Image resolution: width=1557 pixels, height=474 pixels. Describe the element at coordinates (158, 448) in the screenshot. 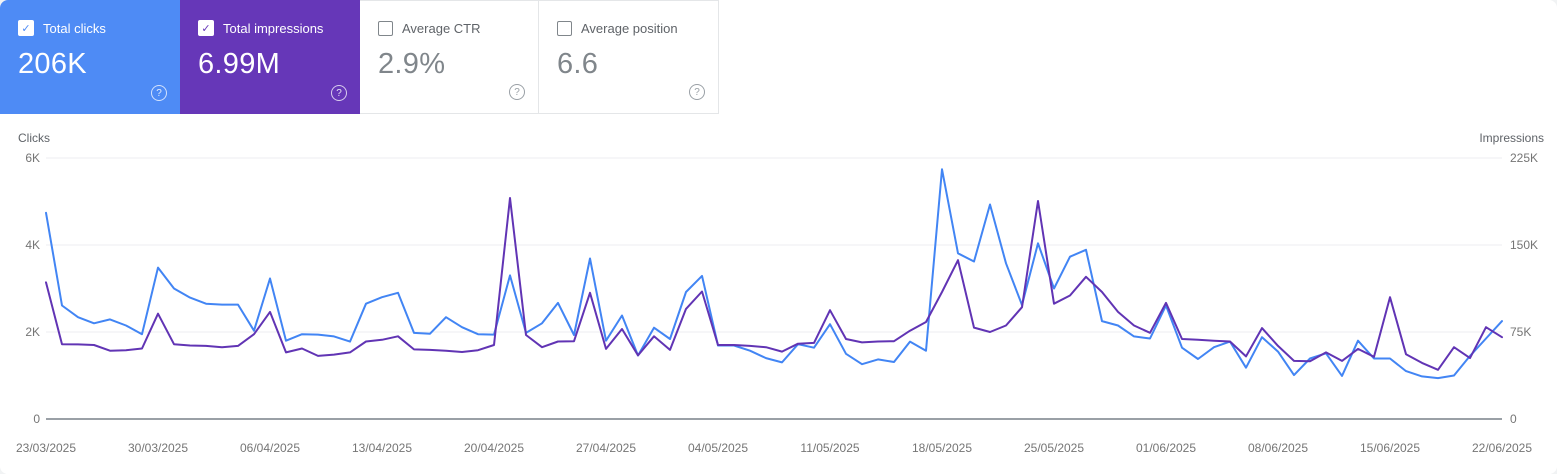

I see `x-axis-tick-label: 30/03/2025` at that location.